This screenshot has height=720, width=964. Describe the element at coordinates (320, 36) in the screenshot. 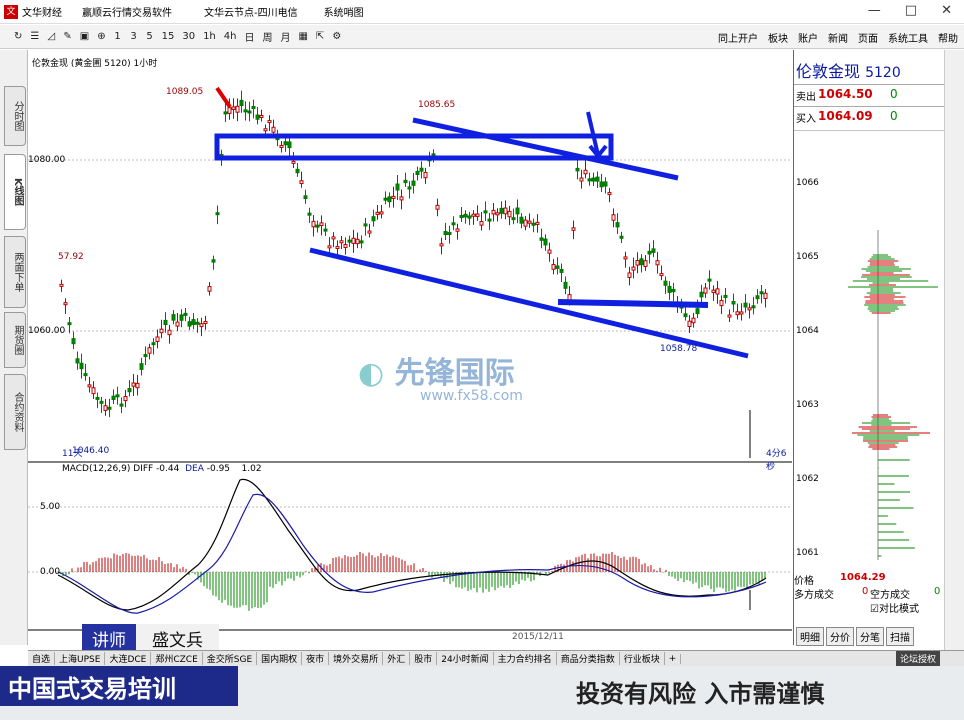

I see `arrow-icon: ⇱` at that location.